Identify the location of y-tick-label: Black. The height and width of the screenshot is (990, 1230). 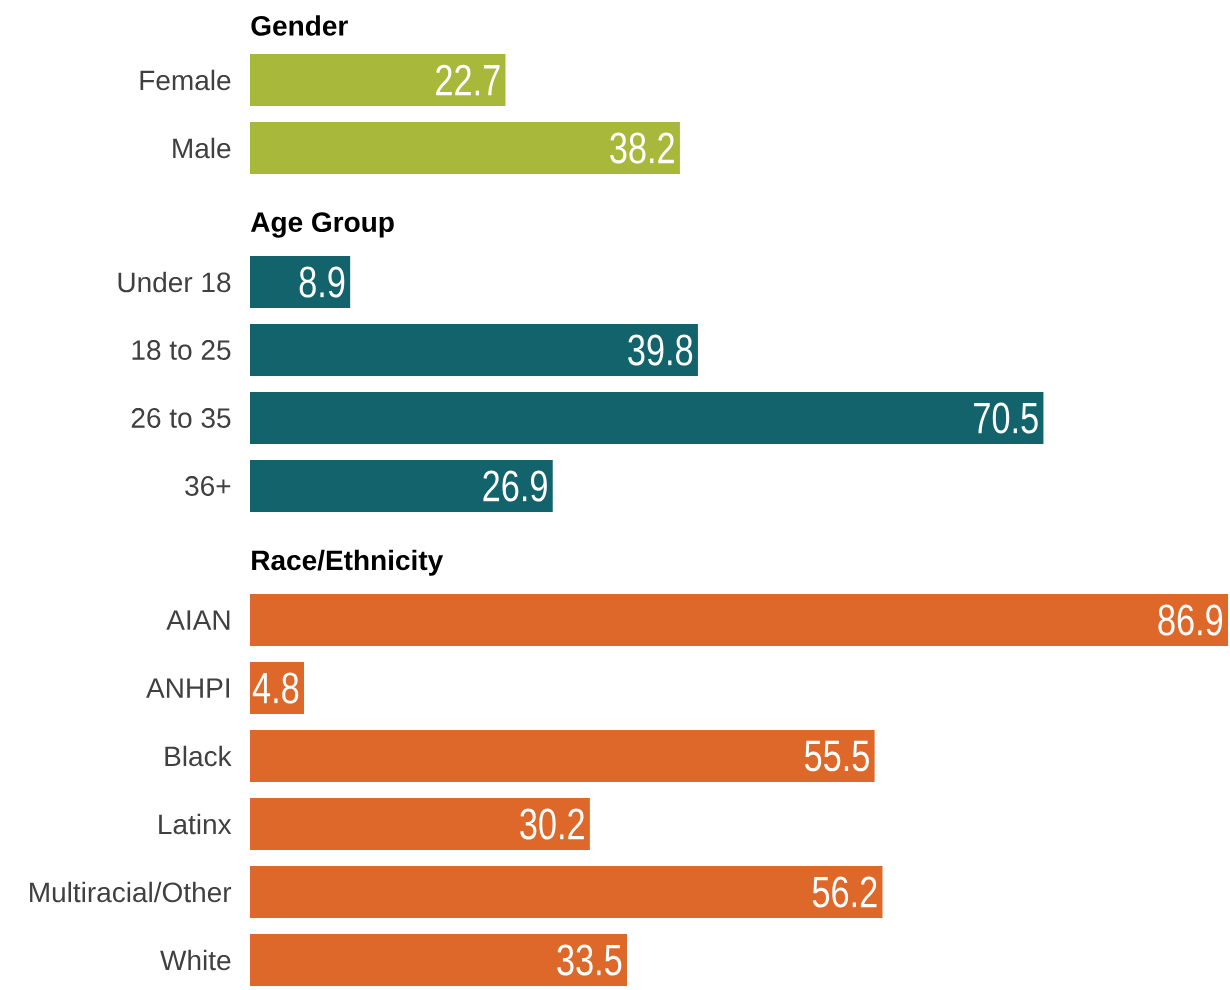
(198, 756).